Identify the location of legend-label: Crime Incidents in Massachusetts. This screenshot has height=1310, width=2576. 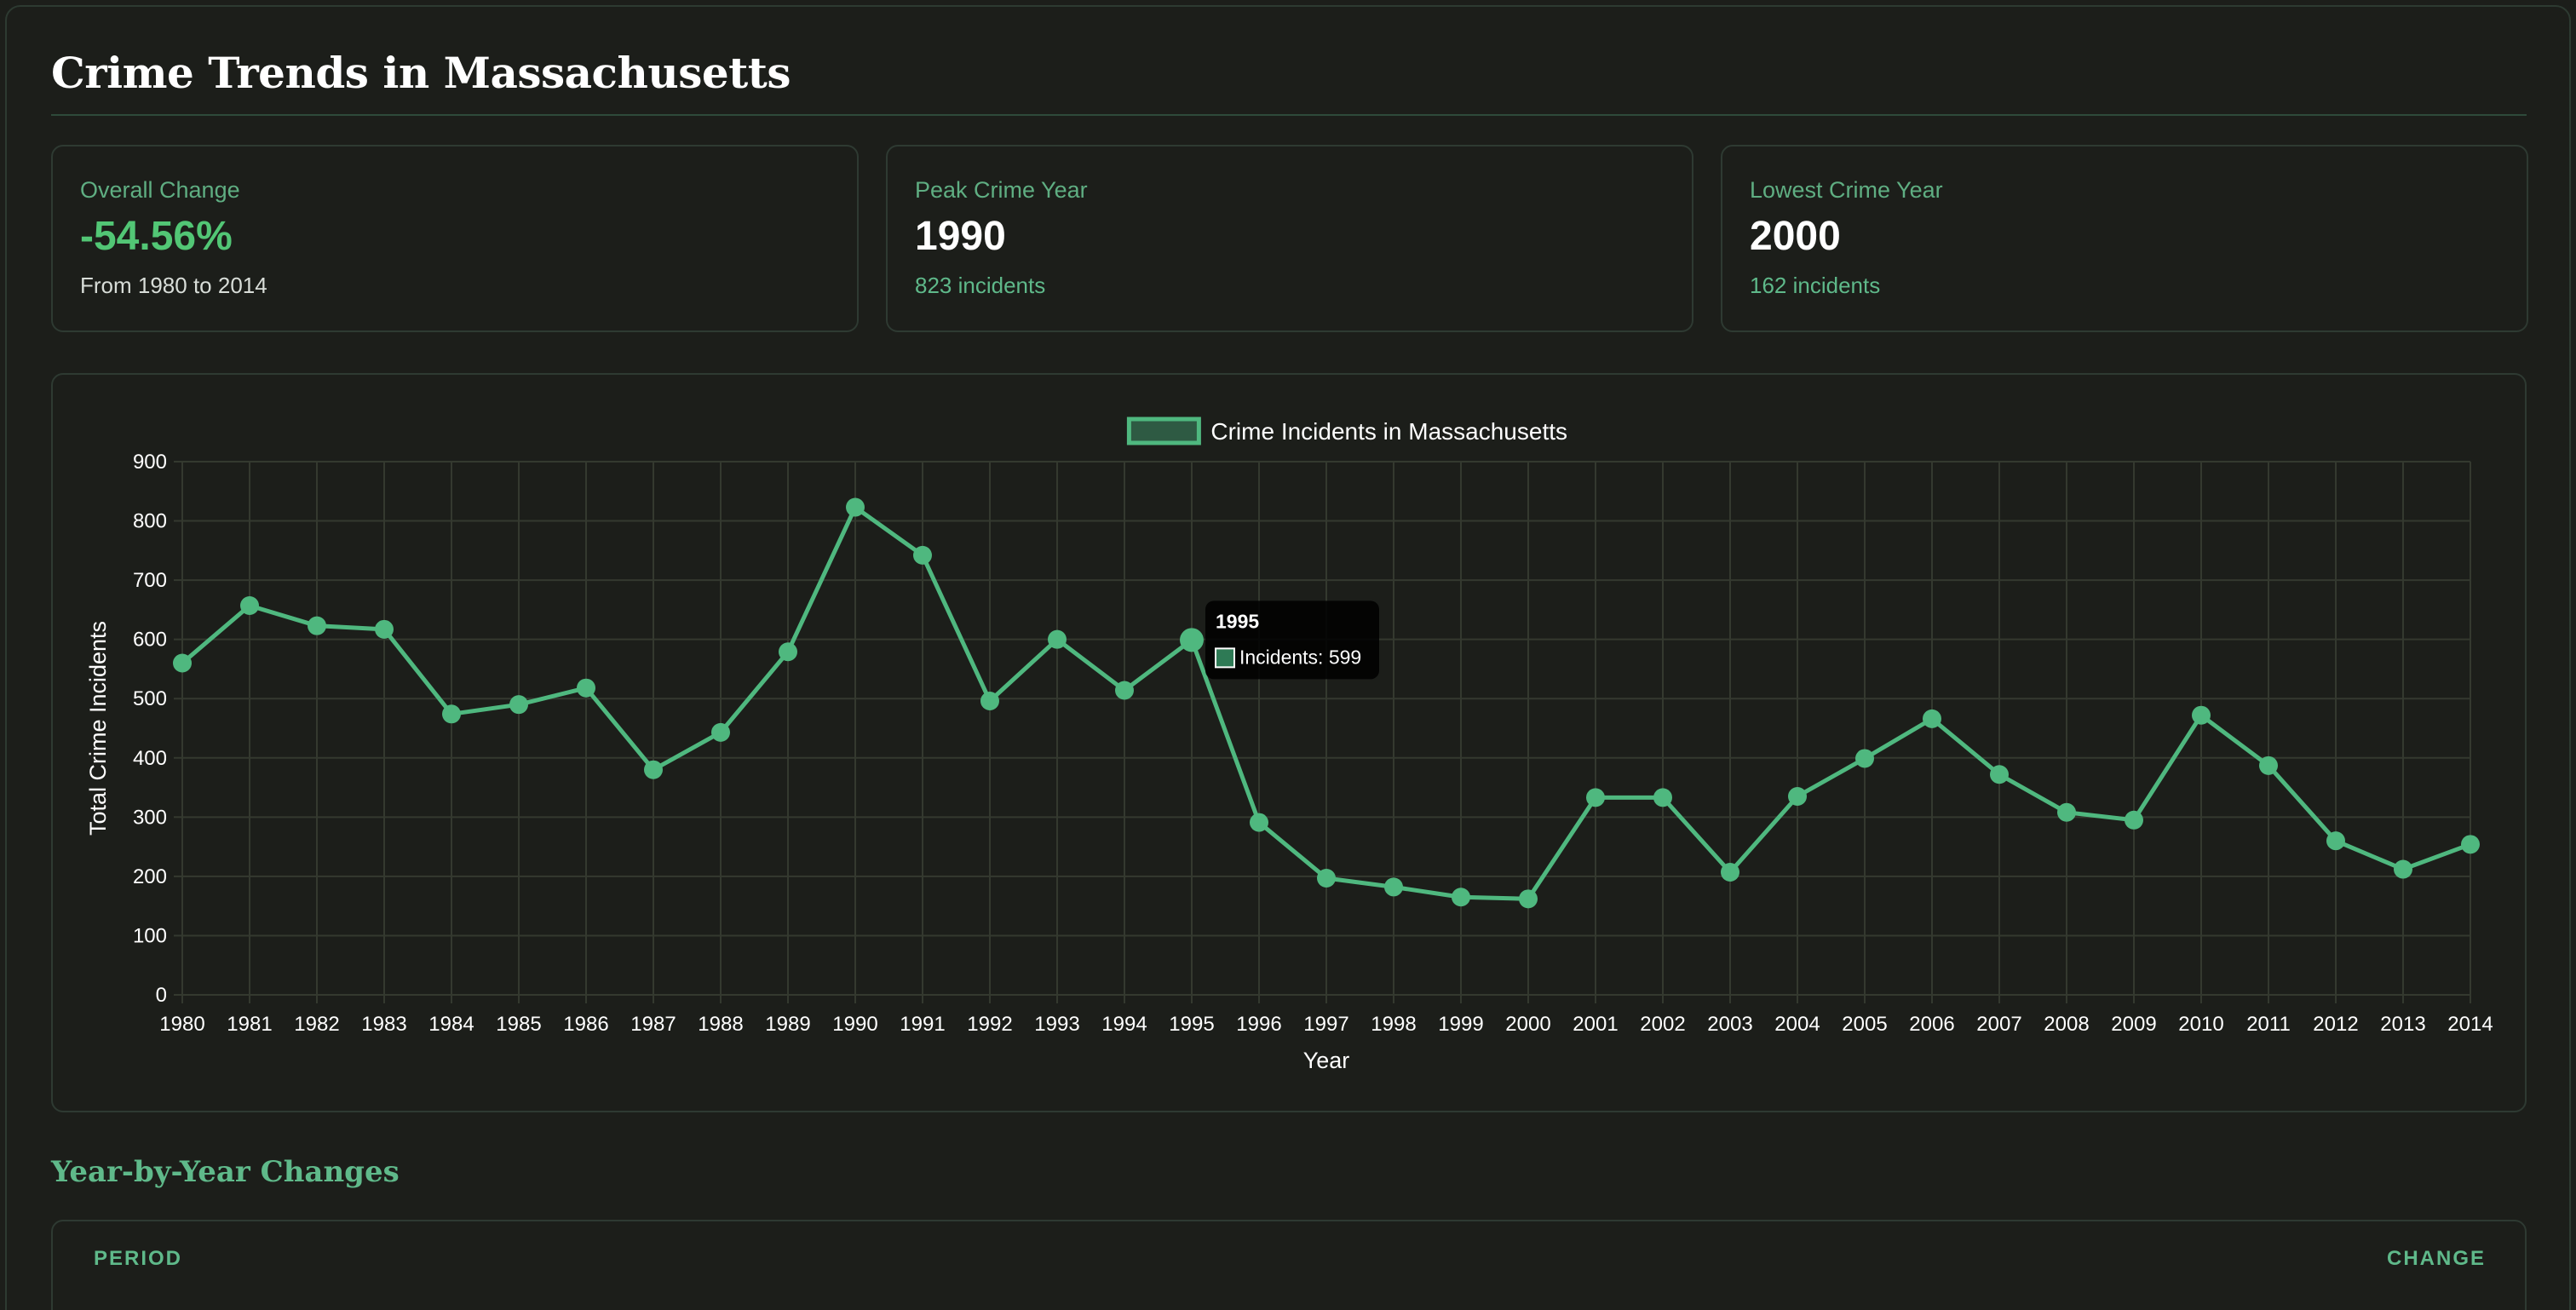
(1389, 431).